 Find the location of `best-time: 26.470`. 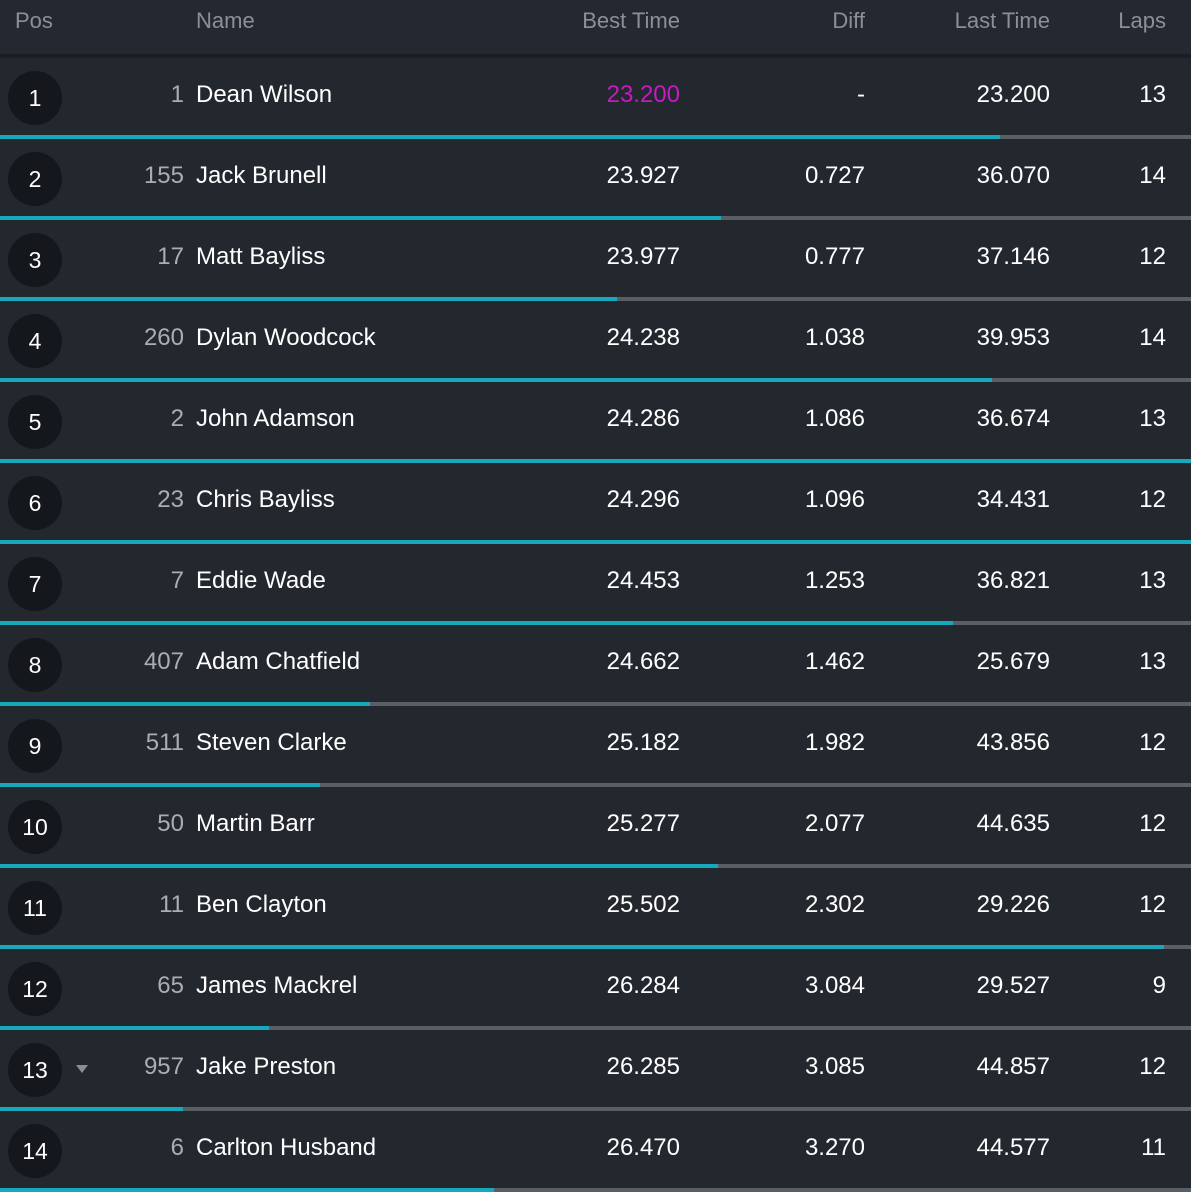

best-time: 26.470 is located at coordinates (643, 1147).